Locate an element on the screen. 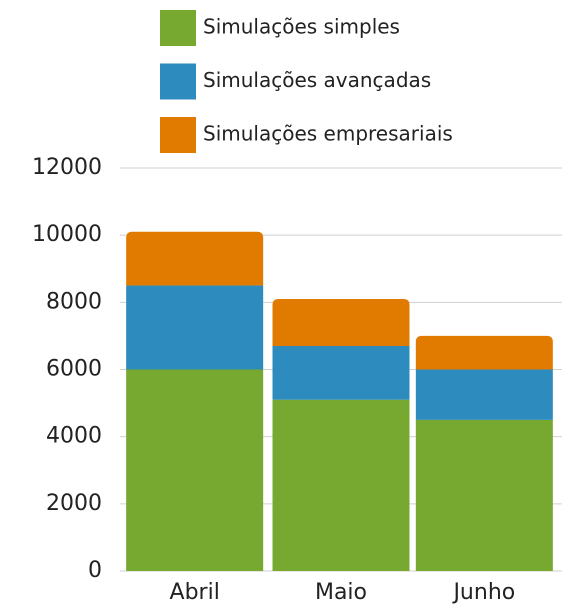 The height and width of the screenshot is (608, 562). legend-label: Simulações simples is located at coordinates (301, 27).